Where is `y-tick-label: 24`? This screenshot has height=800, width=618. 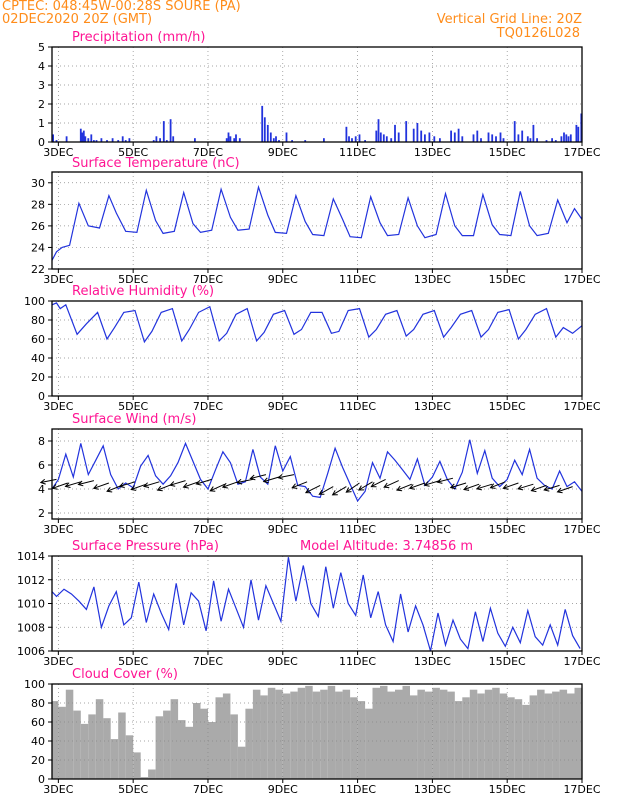
y-tick-label: 24 is located at coordinates (38, 247).